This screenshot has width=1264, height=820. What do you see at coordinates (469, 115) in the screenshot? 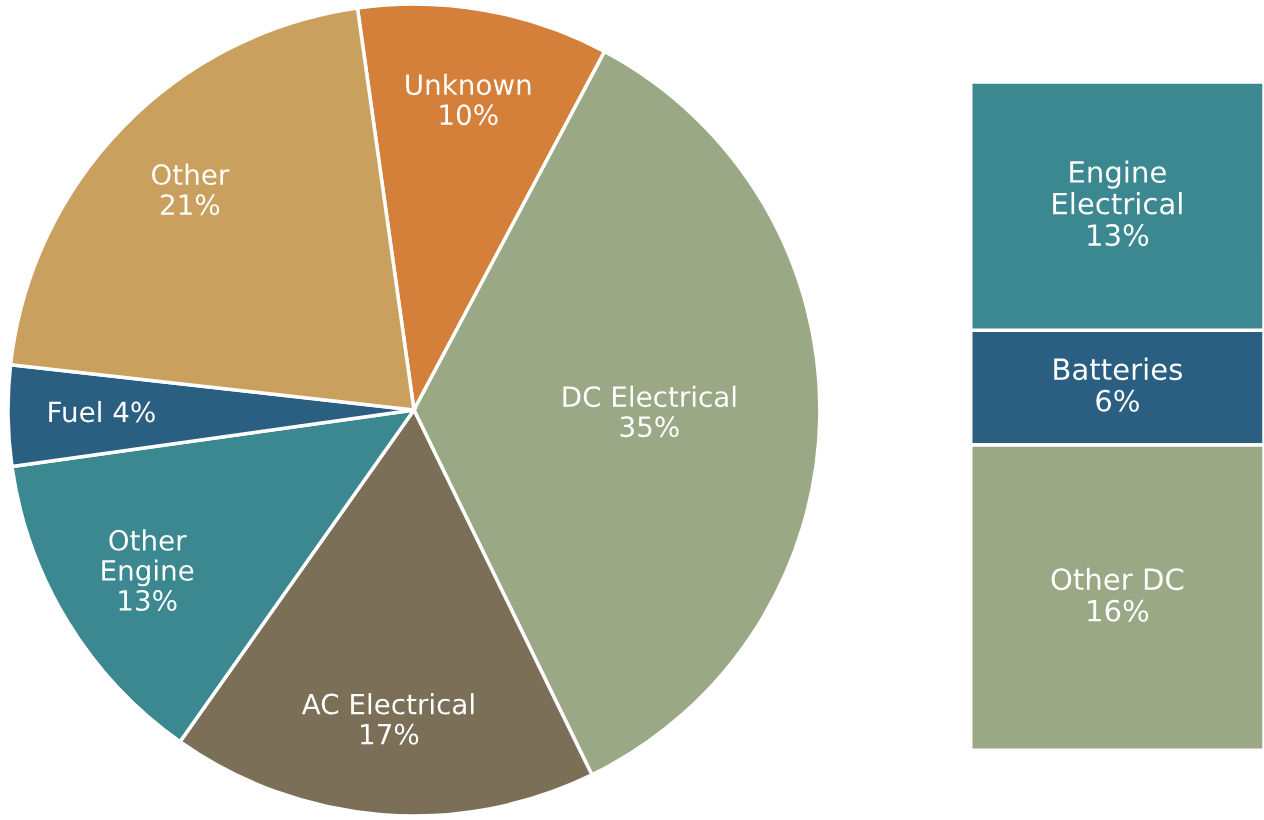
I see `data-label: 10%` at bounding box center [469, 115].